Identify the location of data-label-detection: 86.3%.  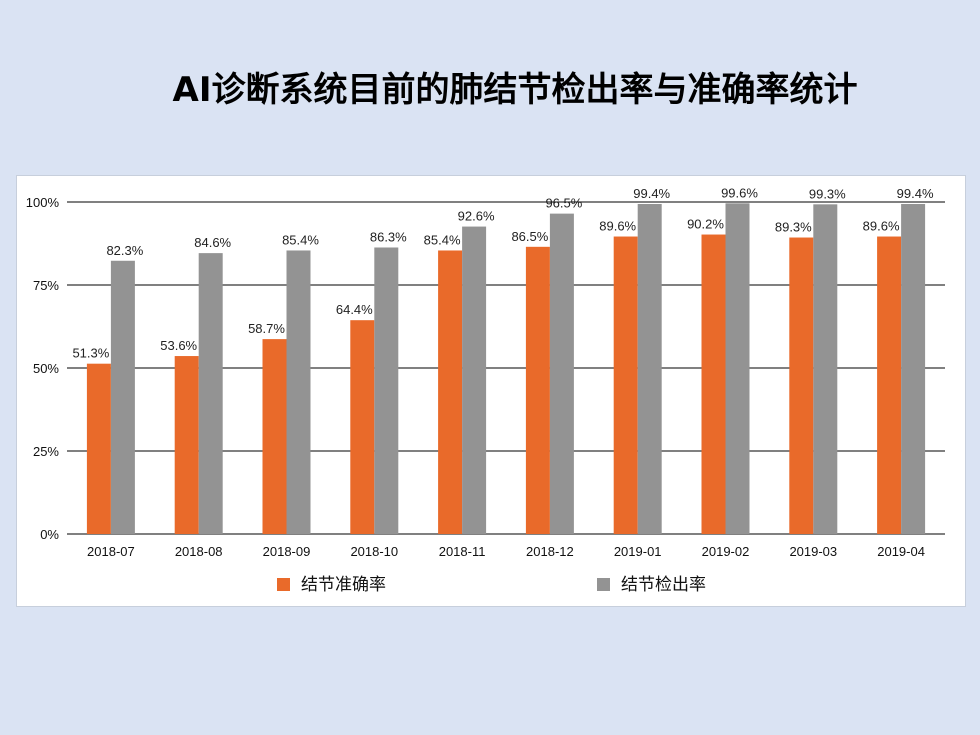
(388, 236).